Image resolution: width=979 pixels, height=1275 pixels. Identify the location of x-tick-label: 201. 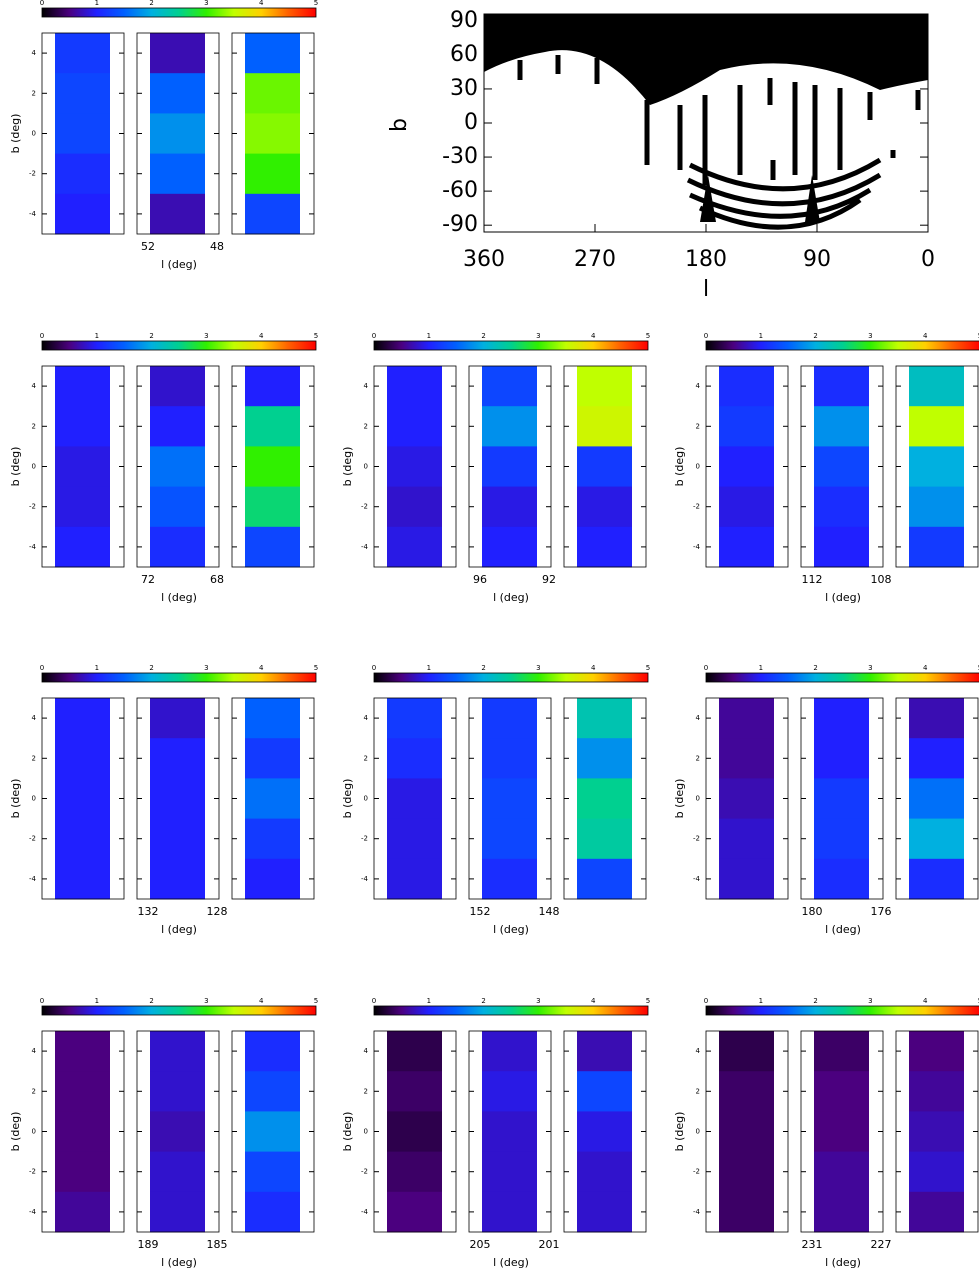
(549, 1244).